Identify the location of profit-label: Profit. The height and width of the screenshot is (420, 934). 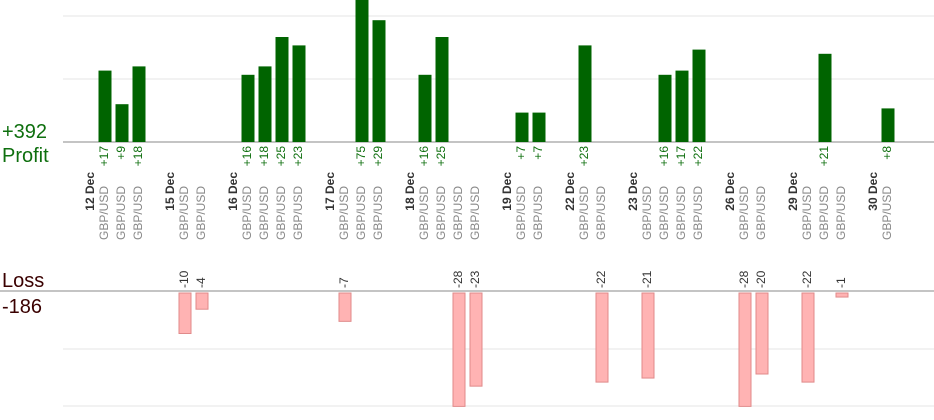
(25, 156).